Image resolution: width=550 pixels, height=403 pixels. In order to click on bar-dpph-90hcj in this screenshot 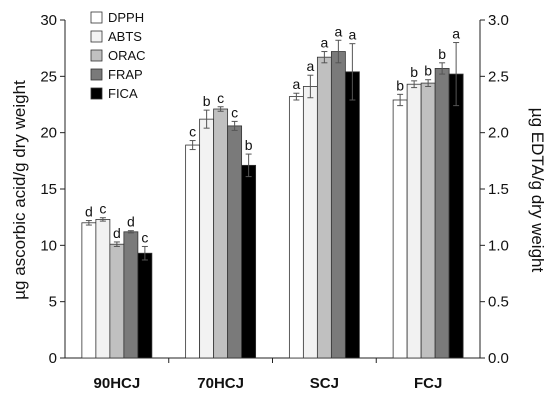, I will do `click(89, 290)`.